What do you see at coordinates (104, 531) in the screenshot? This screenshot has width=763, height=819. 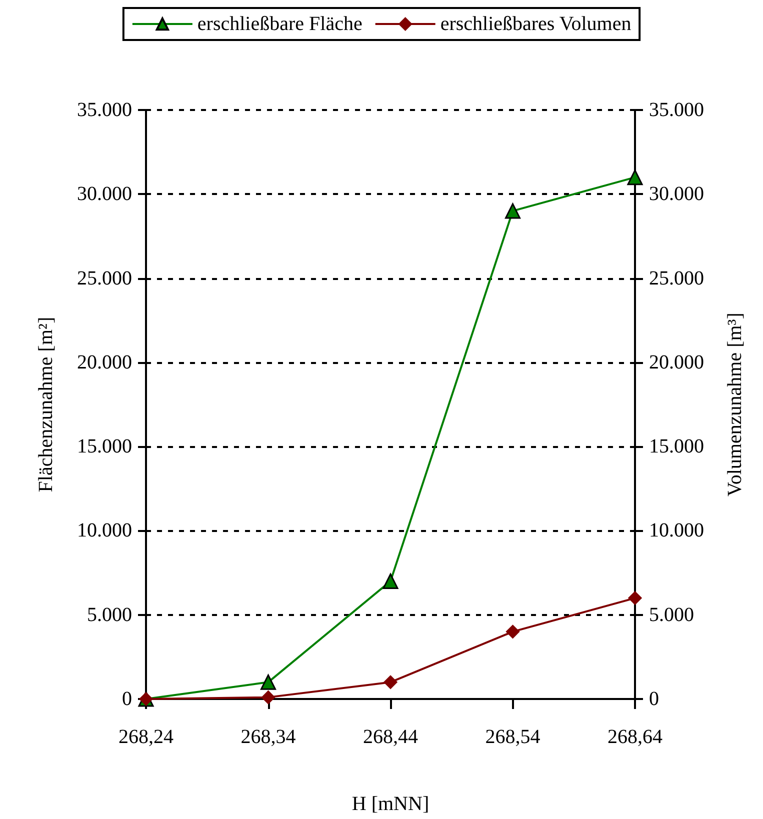 I see `y-tick-label: 10.000` at bounding box center [104, 531].